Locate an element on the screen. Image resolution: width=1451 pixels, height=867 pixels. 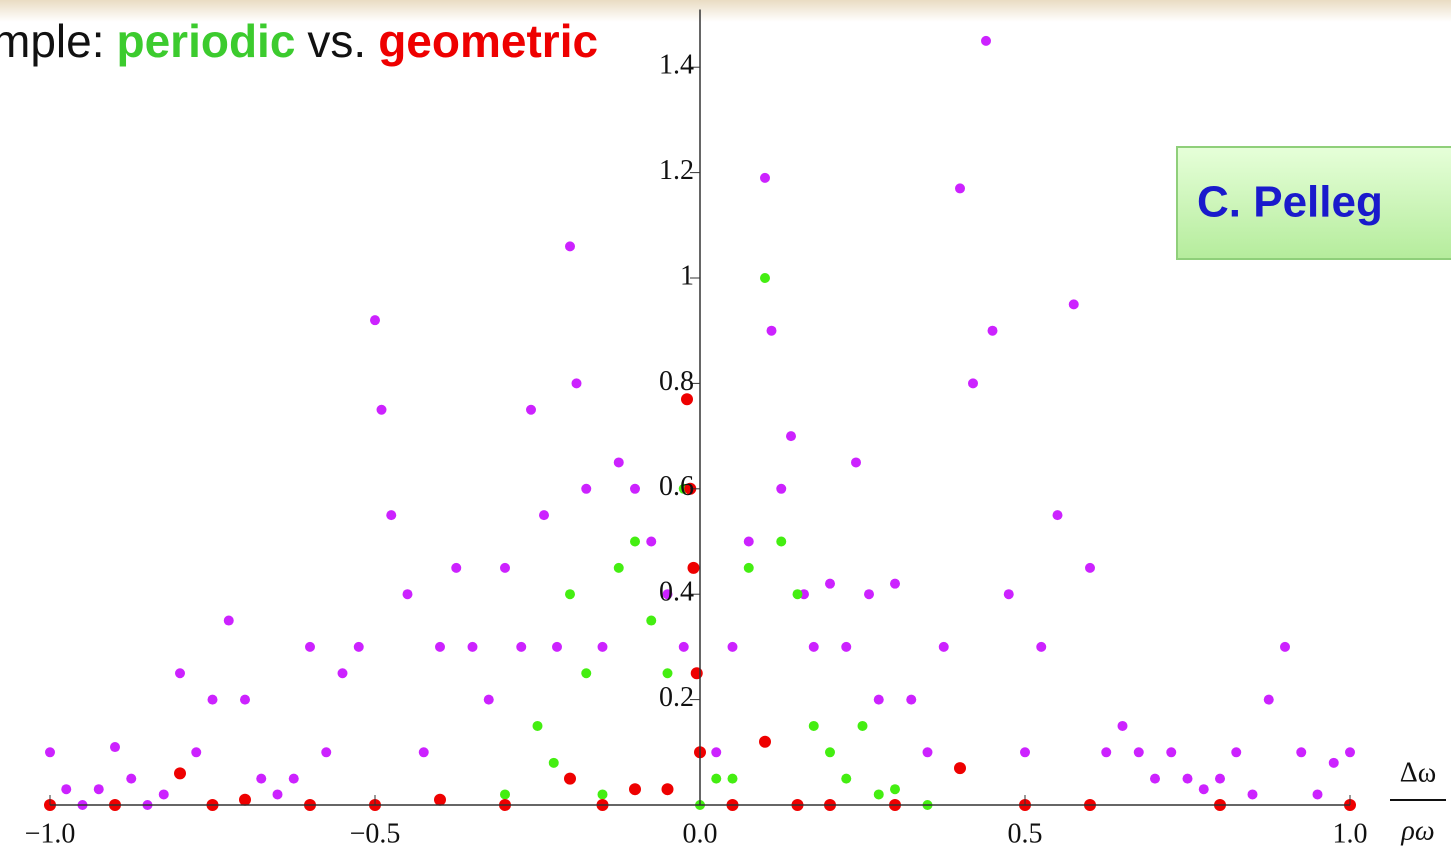
y-tick-label: 0.8 is located at coordinates (676, 381).